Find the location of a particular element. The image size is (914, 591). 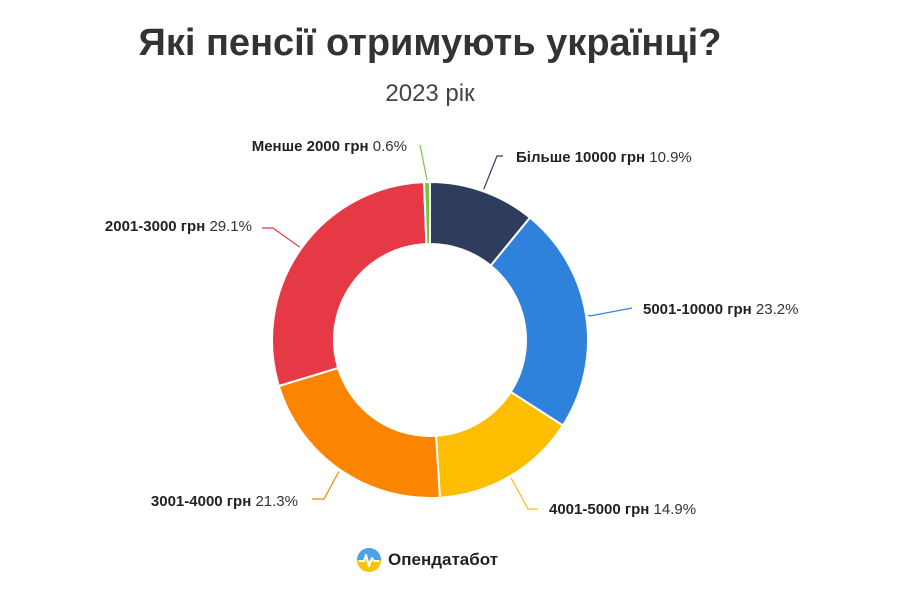

slice-label: Менше 2000 грн 0.6% is located at coordinates (329, 146).